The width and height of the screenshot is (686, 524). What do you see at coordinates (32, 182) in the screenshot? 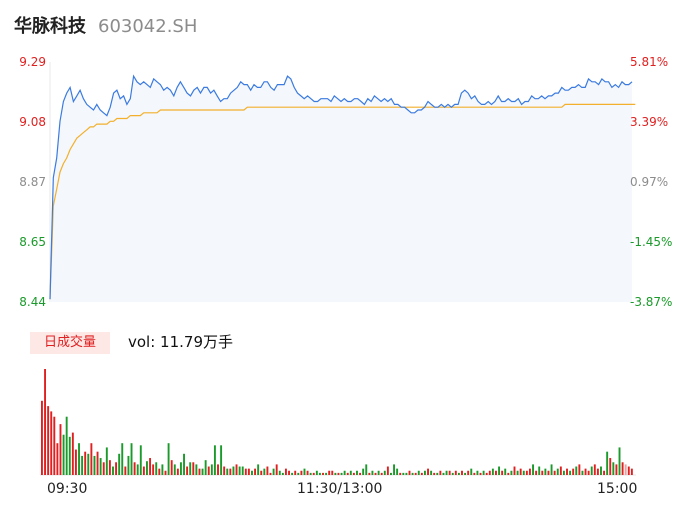
I see `price-tick-3: 8.87` at bounding box center [32, 182].